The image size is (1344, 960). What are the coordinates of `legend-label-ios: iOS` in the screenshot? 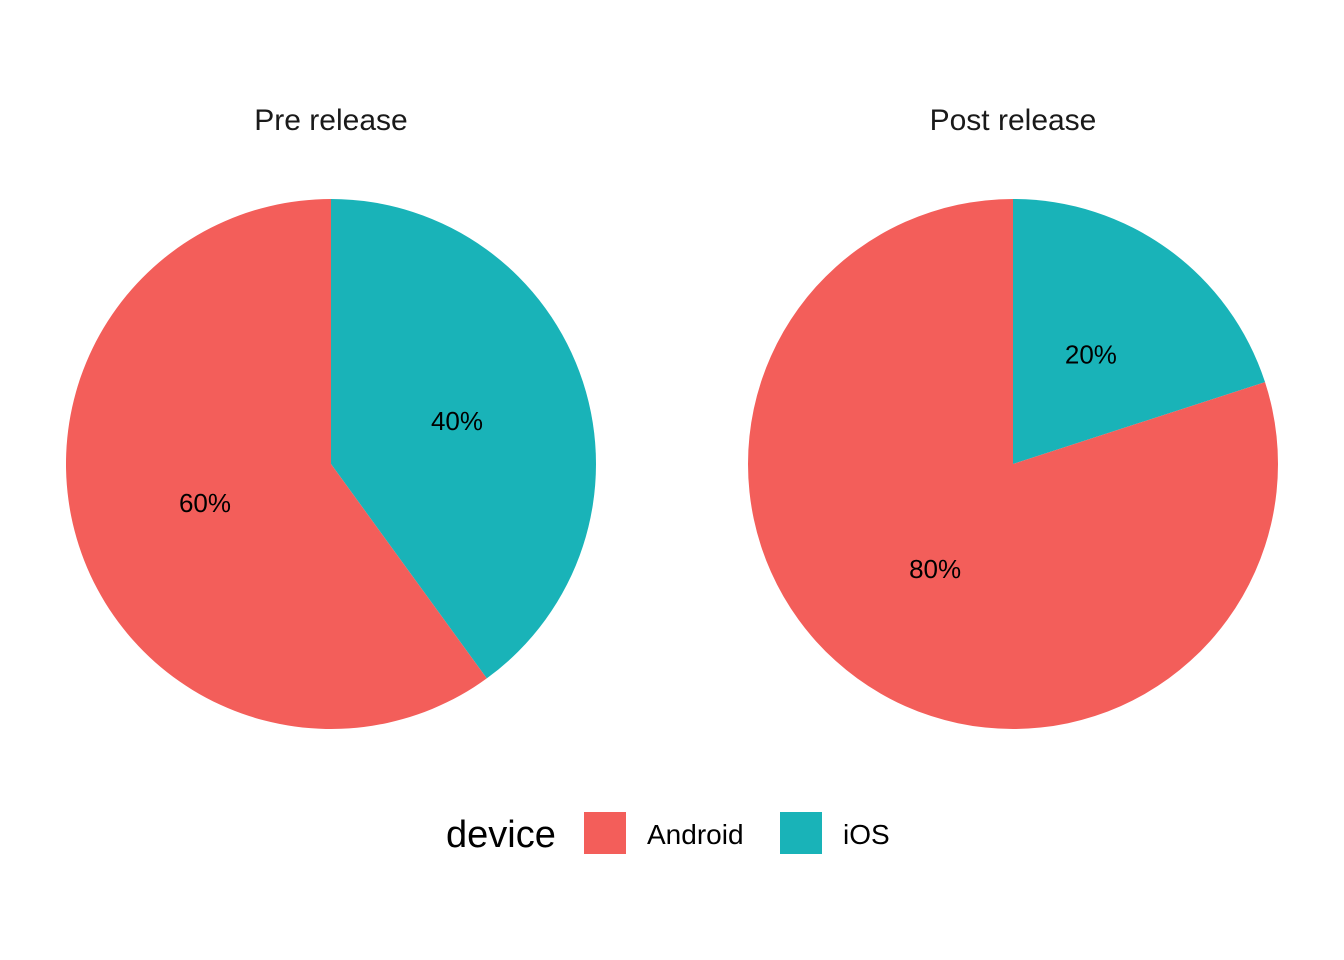 It's located at (866, 834).